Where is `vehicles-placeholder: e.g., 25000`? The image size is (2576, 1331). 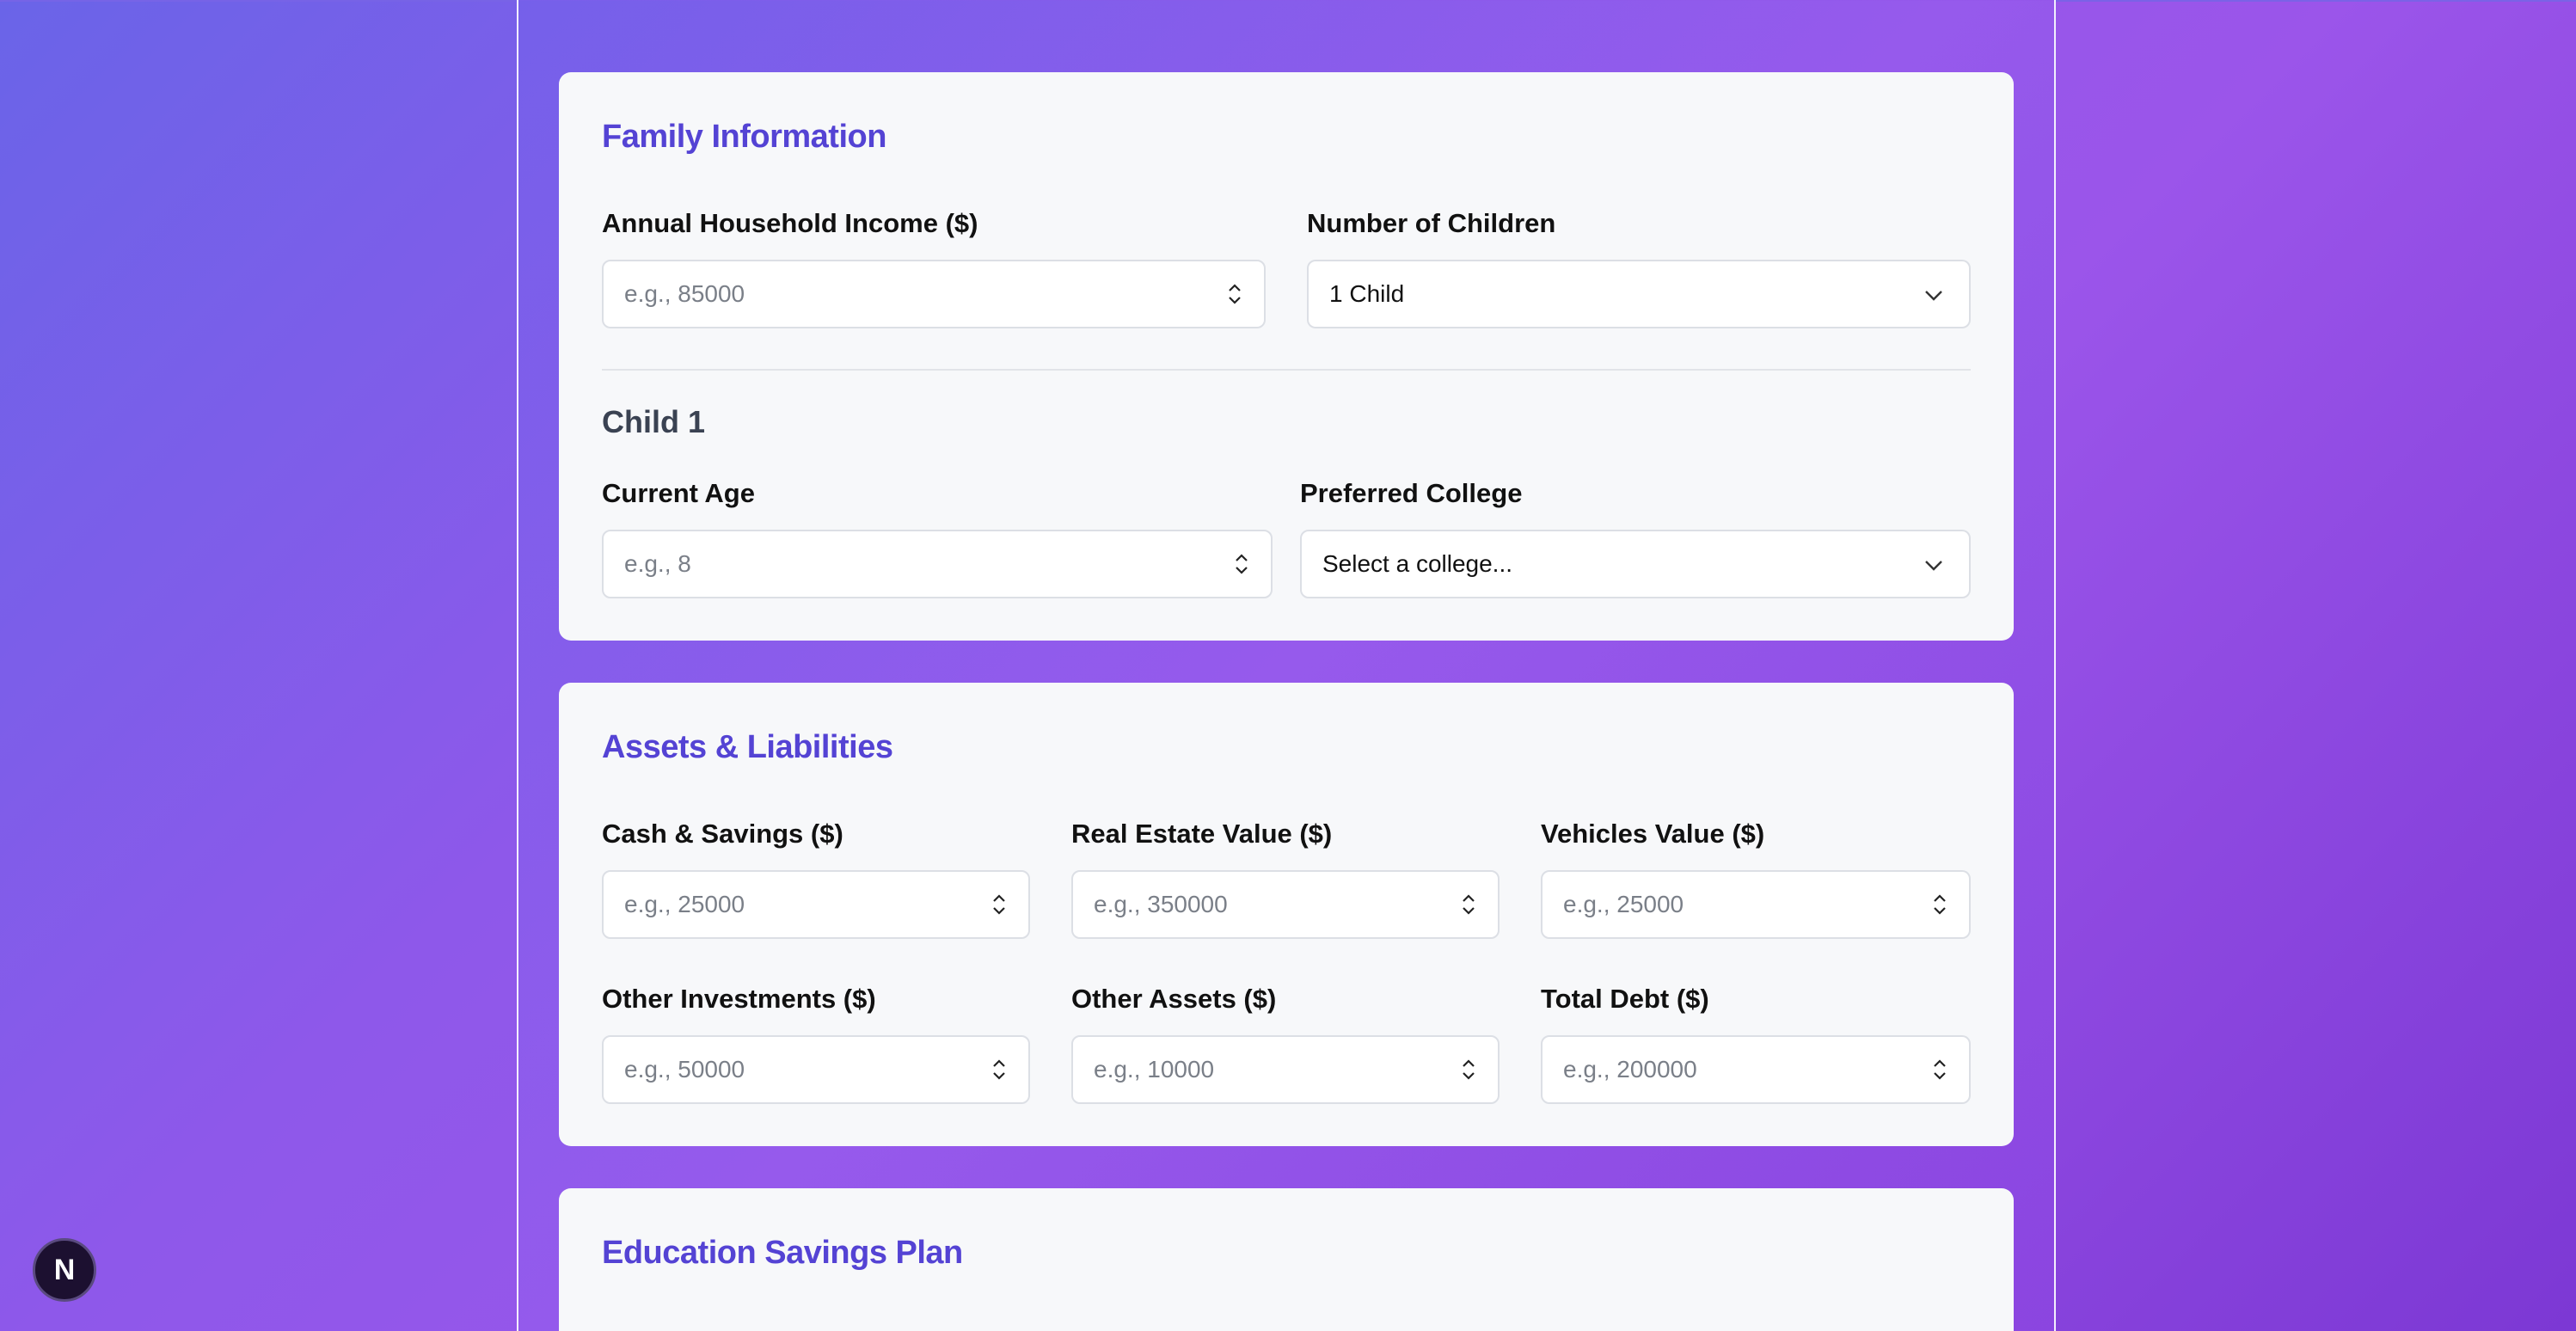
vehicles-placeholder: e.g., 25000 is located at coordinates (1623, 904).